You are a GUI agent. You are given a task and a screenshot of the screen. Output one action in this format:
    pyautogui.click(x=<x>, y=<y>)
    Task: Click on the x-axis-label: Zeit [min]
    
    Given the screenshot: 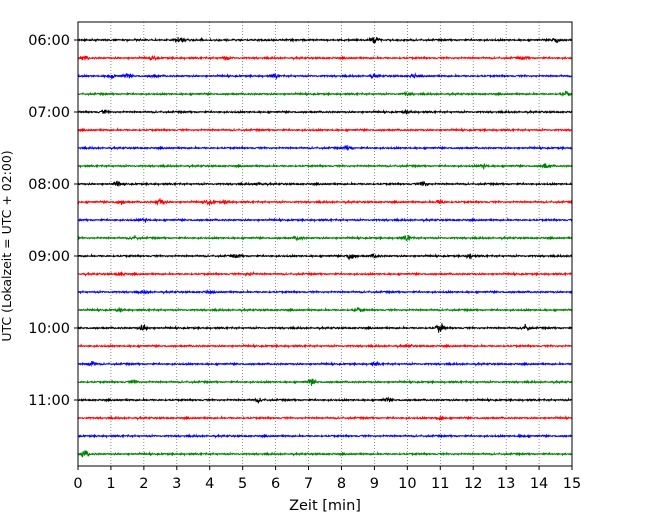 What is the action you would take?
    pyautogui.click(x=325, y=506)
    